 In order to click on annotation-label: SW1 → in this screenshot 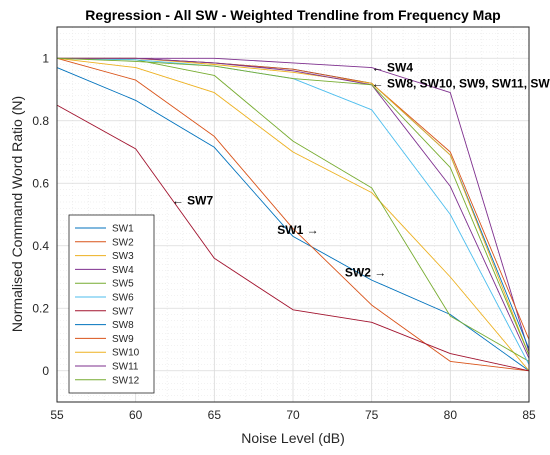, I will do `click(297, 230)`.